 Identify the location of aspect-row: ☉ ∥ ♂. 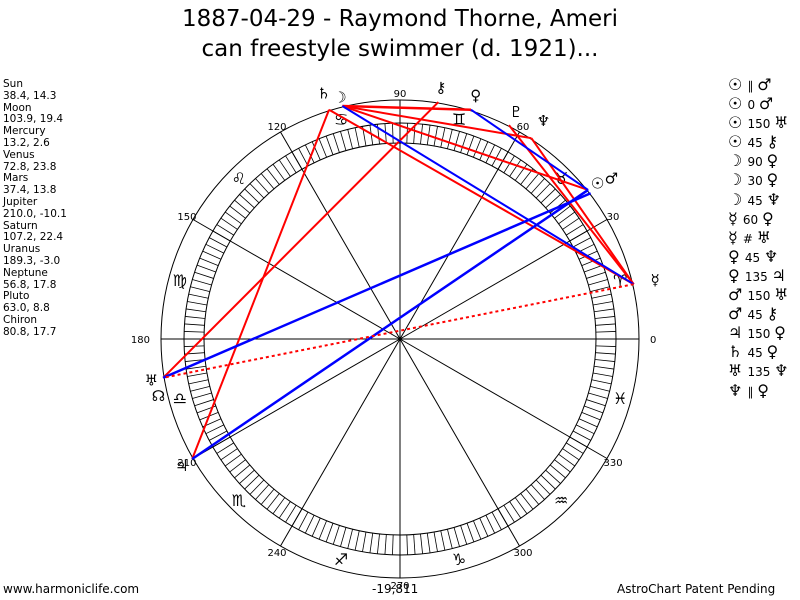
(758, 84).